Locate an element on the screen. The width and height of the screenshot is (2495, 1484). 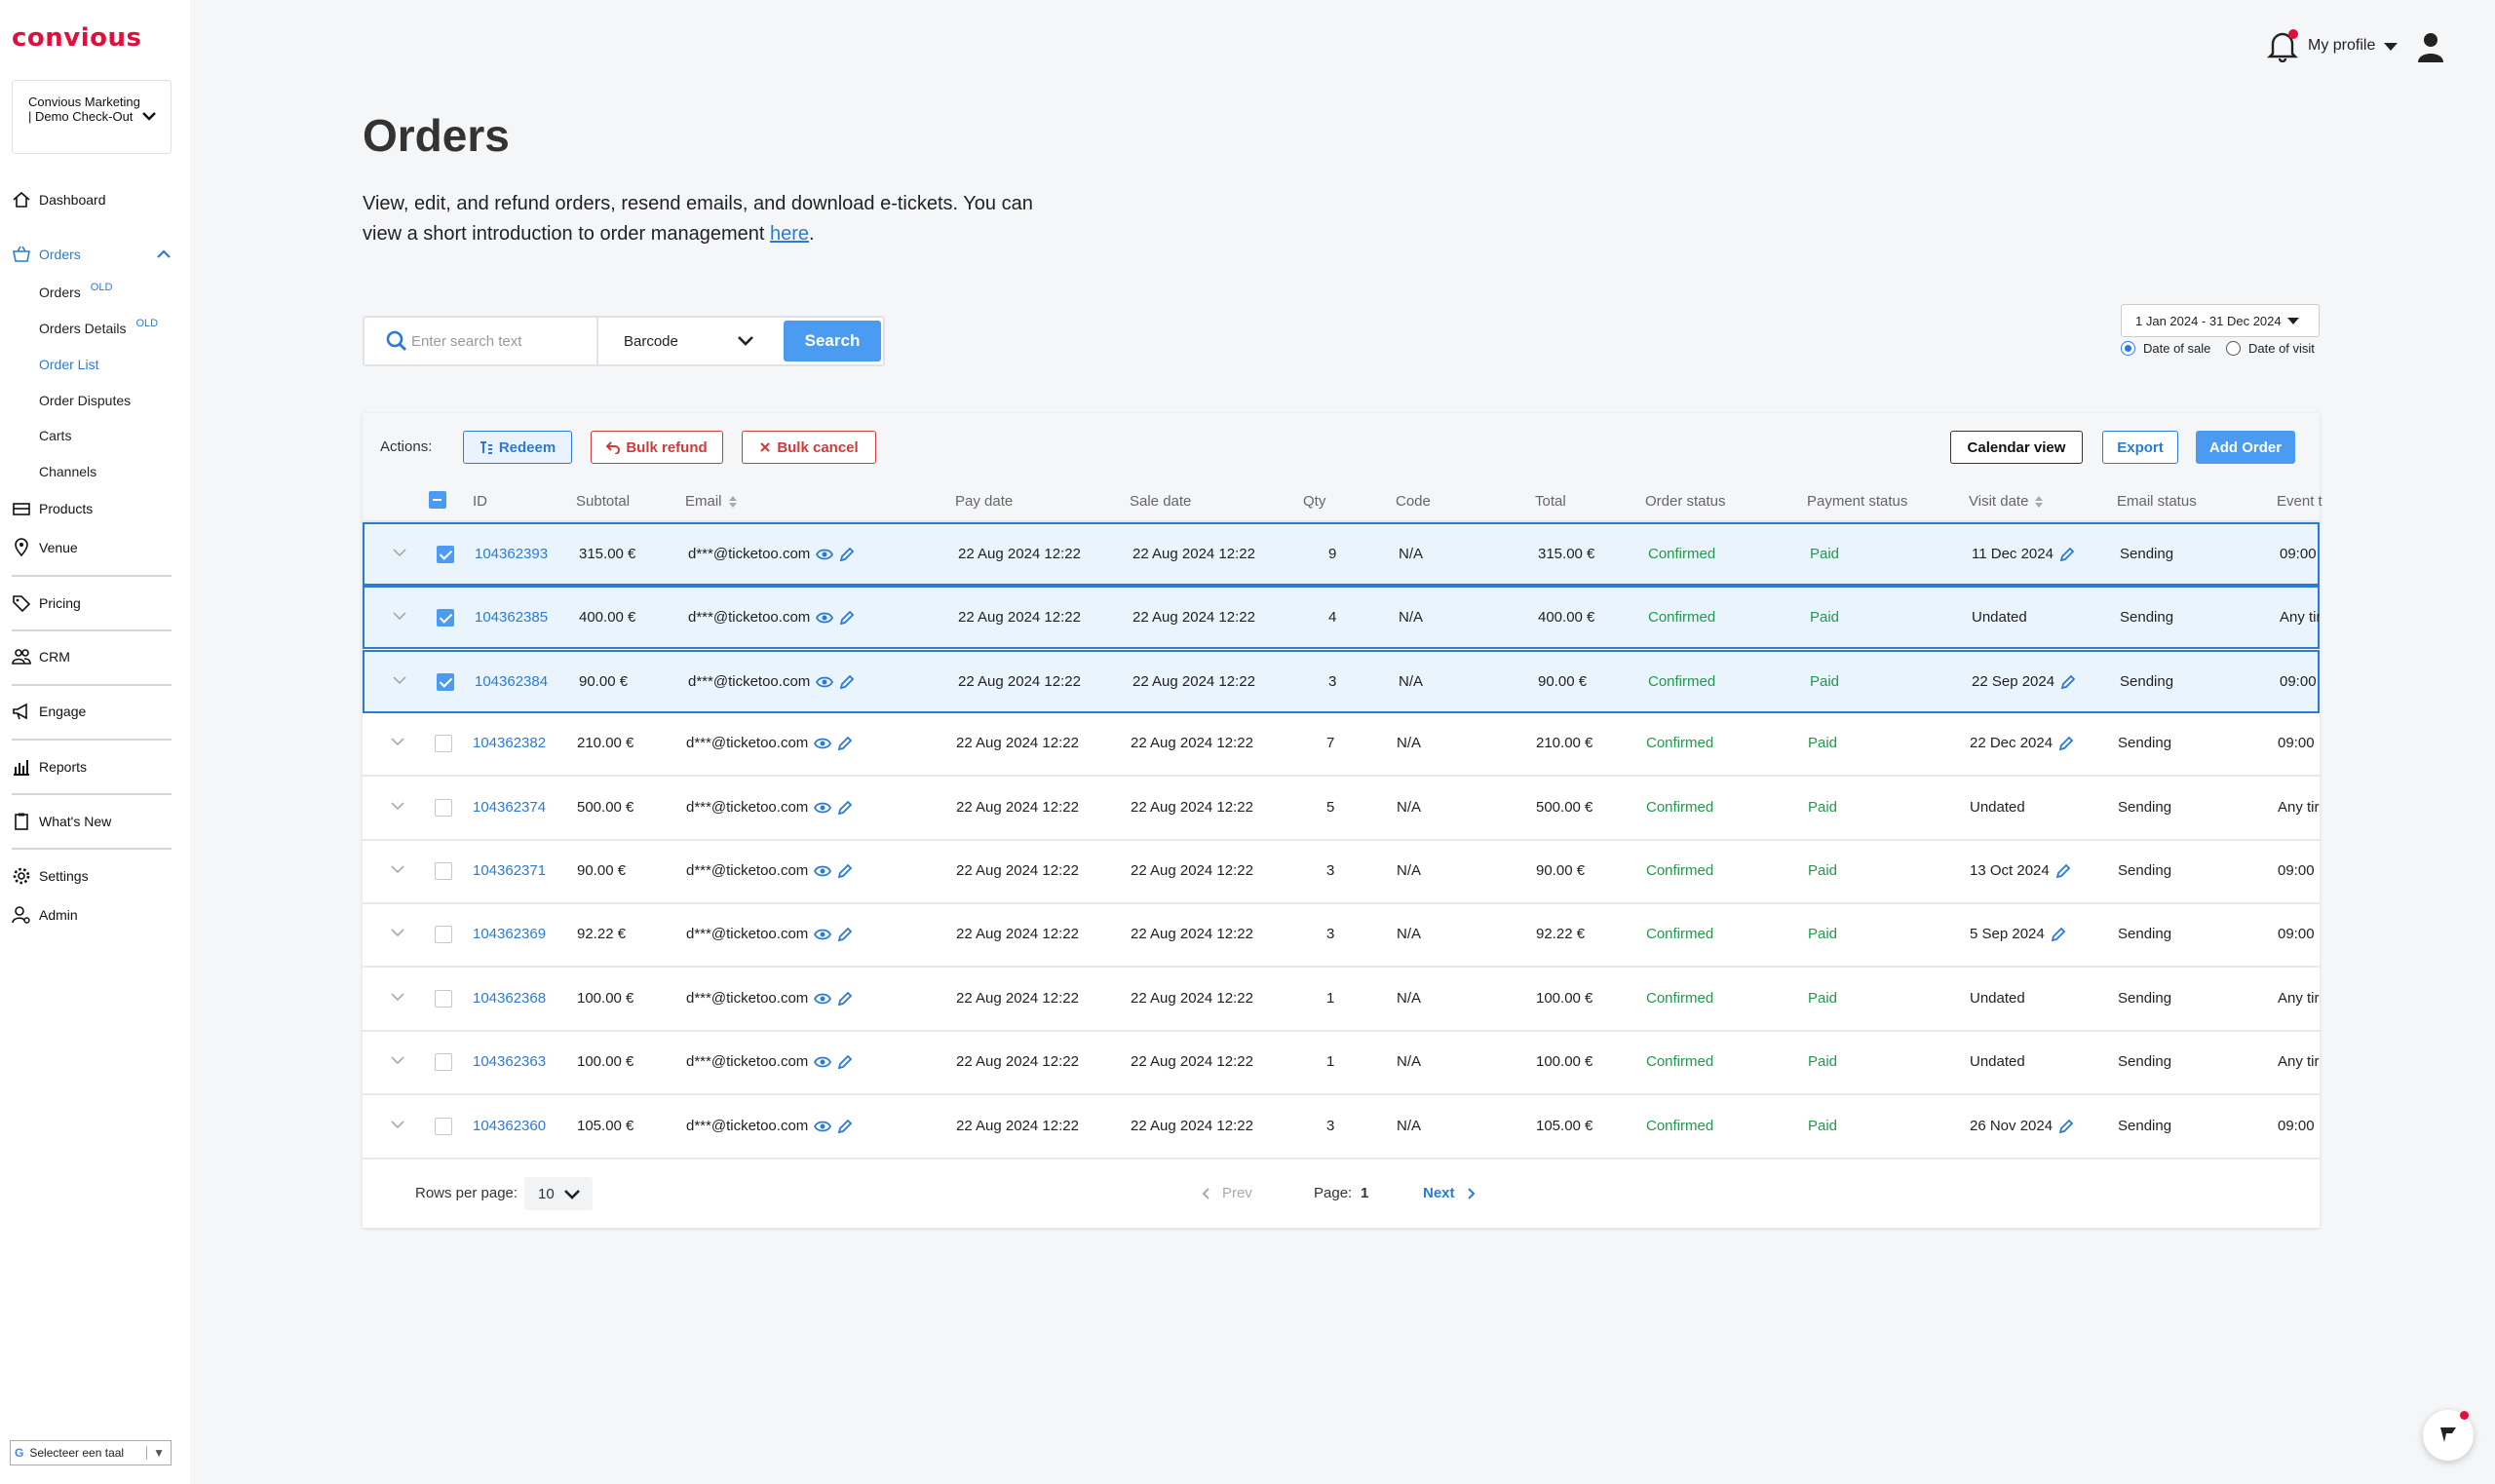
col-payment-status: Payment status is located at coordinates (1857, 501).